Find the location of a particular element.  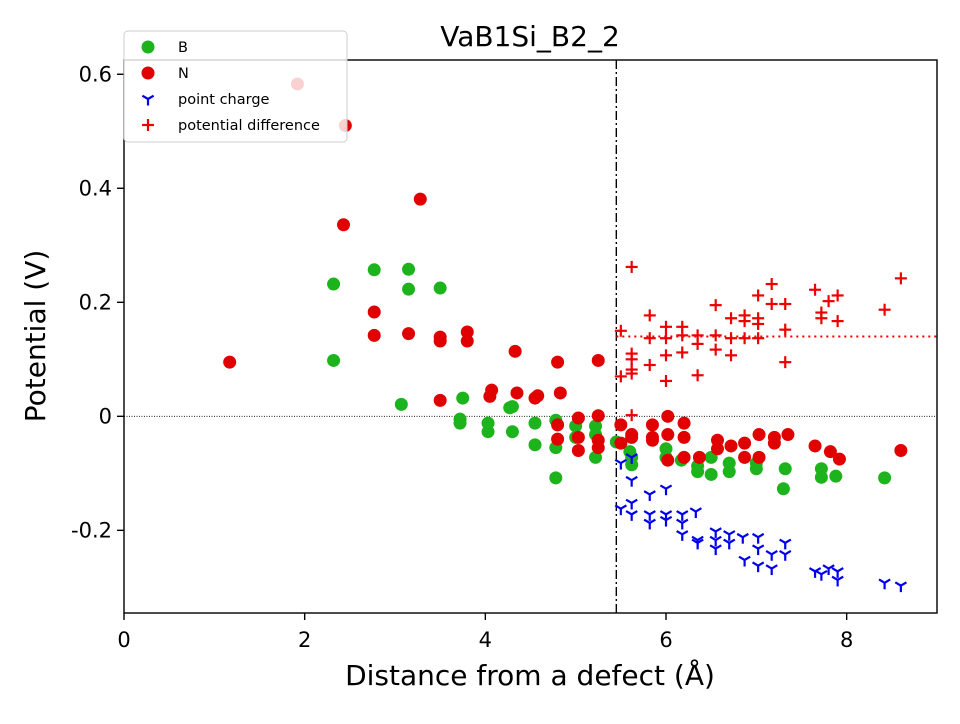

y-tick-label: 0 is located at coordinates (105, 416).